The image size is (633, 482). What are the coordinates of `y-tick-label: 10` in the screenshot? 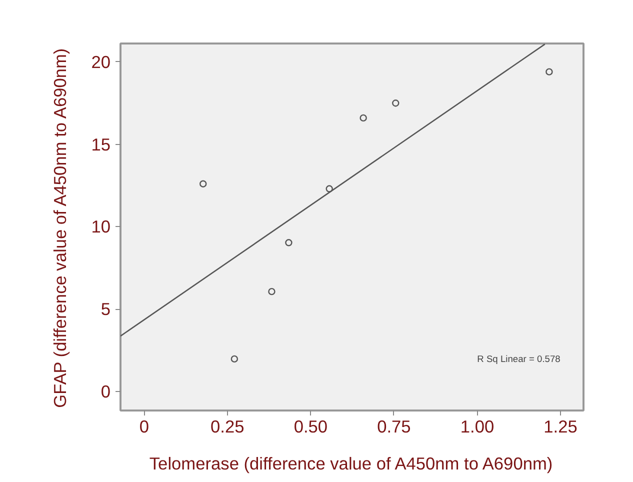 It's located at (101, 226).